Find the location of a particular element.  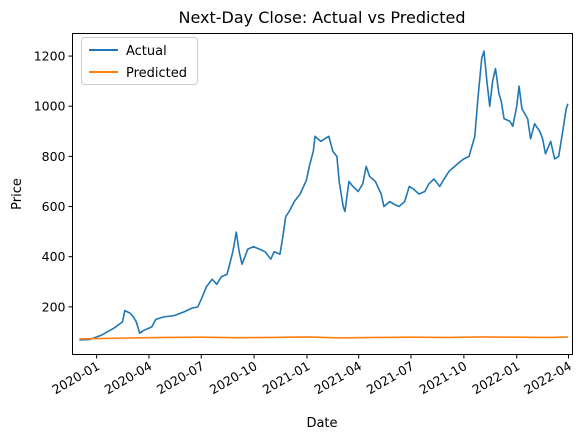

y-axis-title: Price is located at coordinates (17, 194).